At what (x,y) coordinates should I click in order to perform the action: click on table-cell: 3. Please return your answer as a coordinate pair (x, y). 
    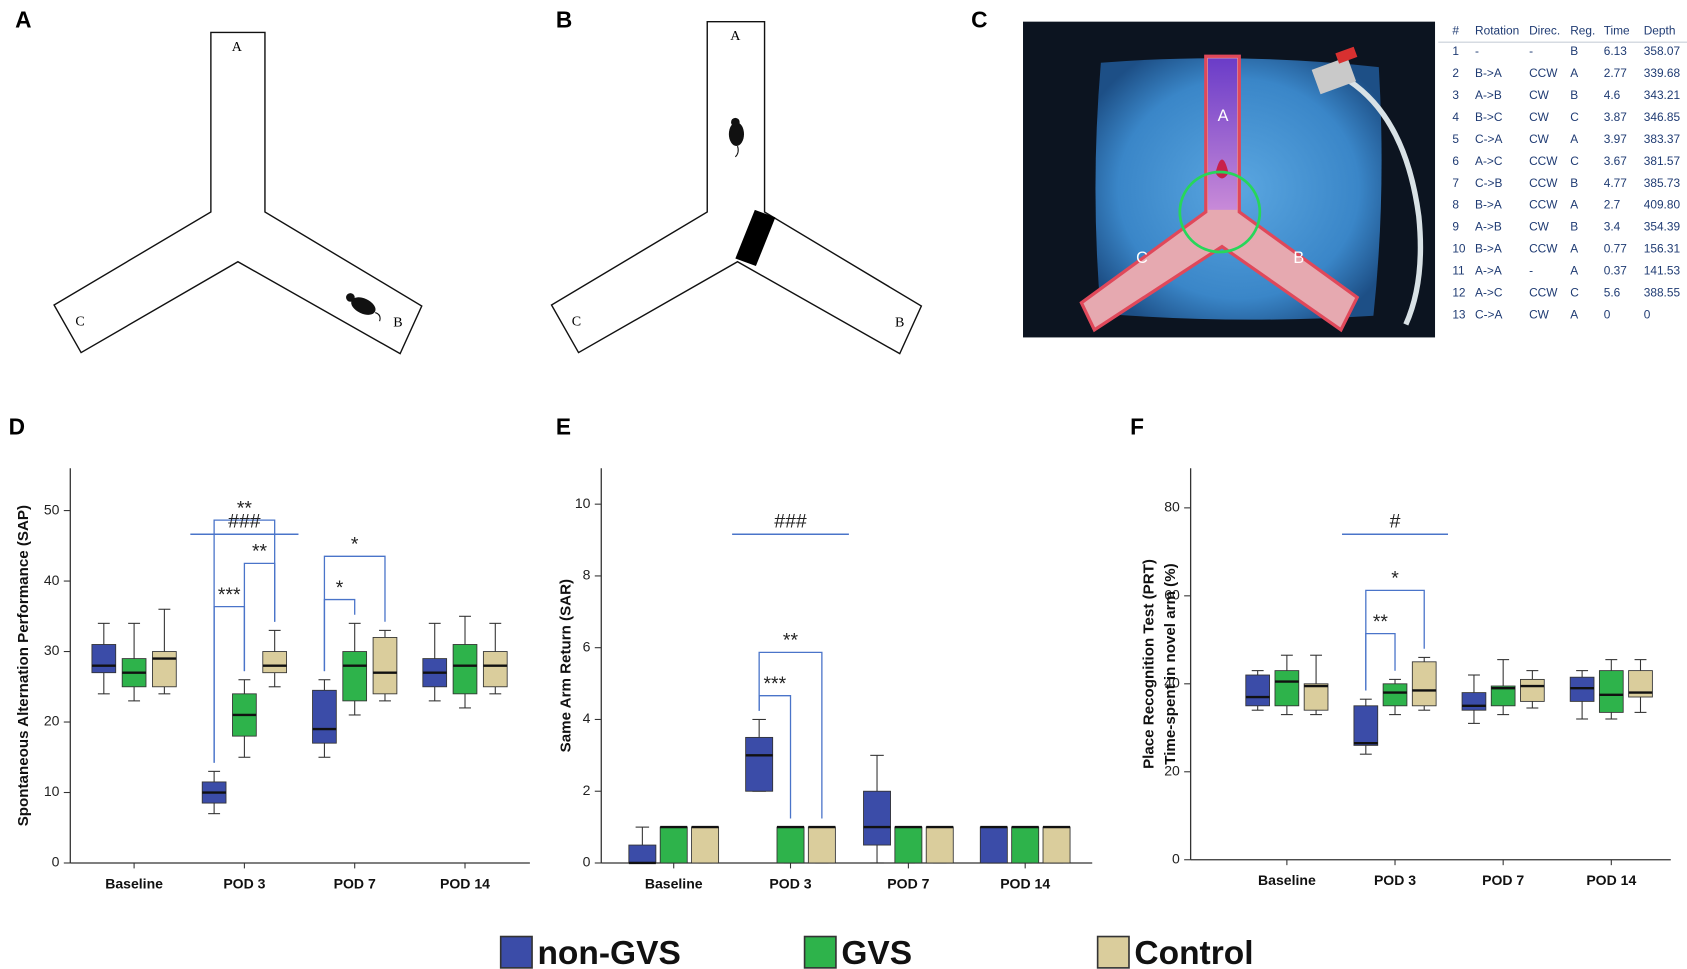
    Looking at the image, I should click on (1455, 95).